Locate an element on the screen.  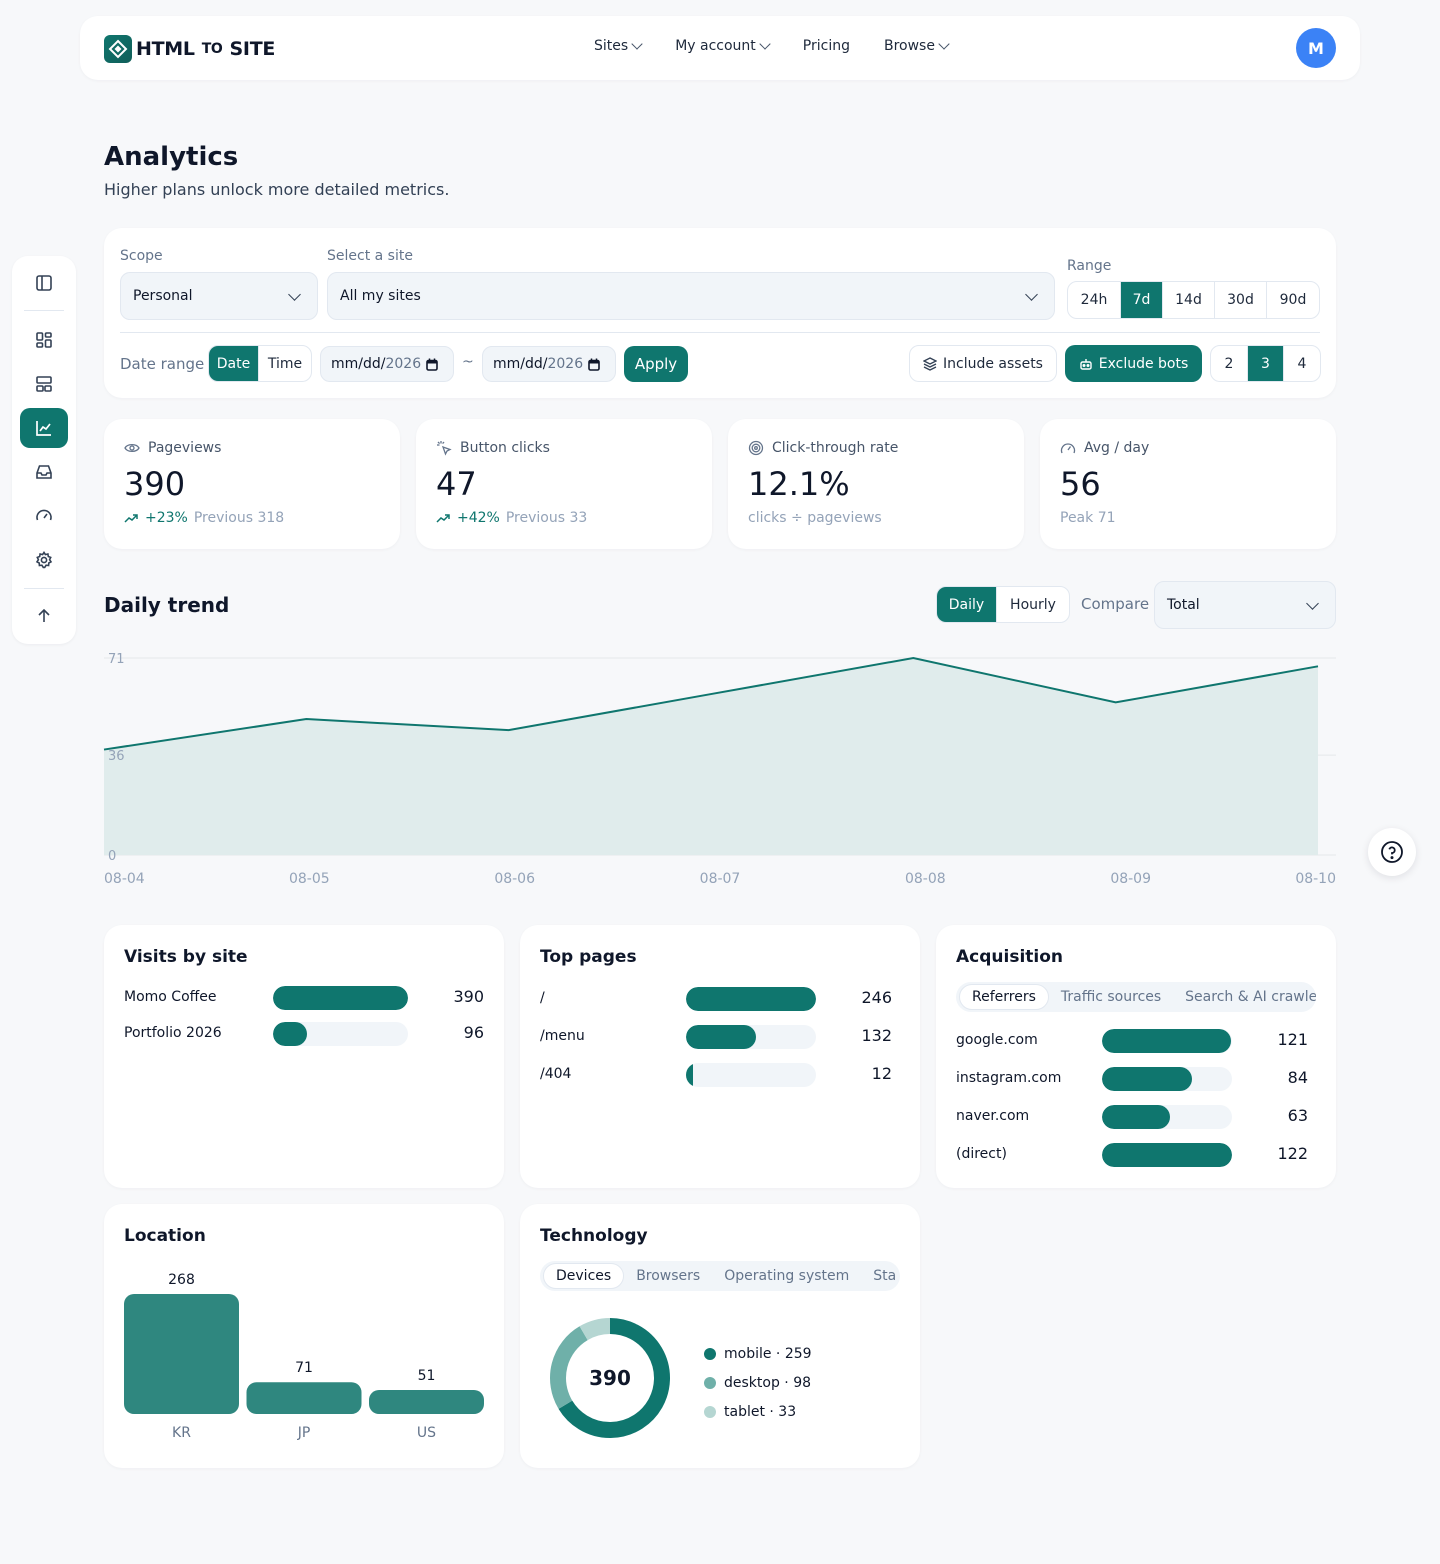
level-segment: 2 3 4 is located at coordinates (1265, 363).